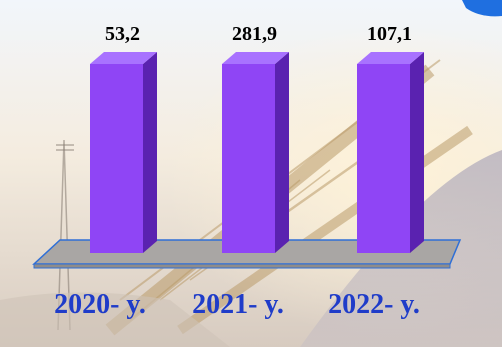  Describe the element at coordinates (122, 34) in the screenshot. I see `value-label-0: 53,2` at that location.